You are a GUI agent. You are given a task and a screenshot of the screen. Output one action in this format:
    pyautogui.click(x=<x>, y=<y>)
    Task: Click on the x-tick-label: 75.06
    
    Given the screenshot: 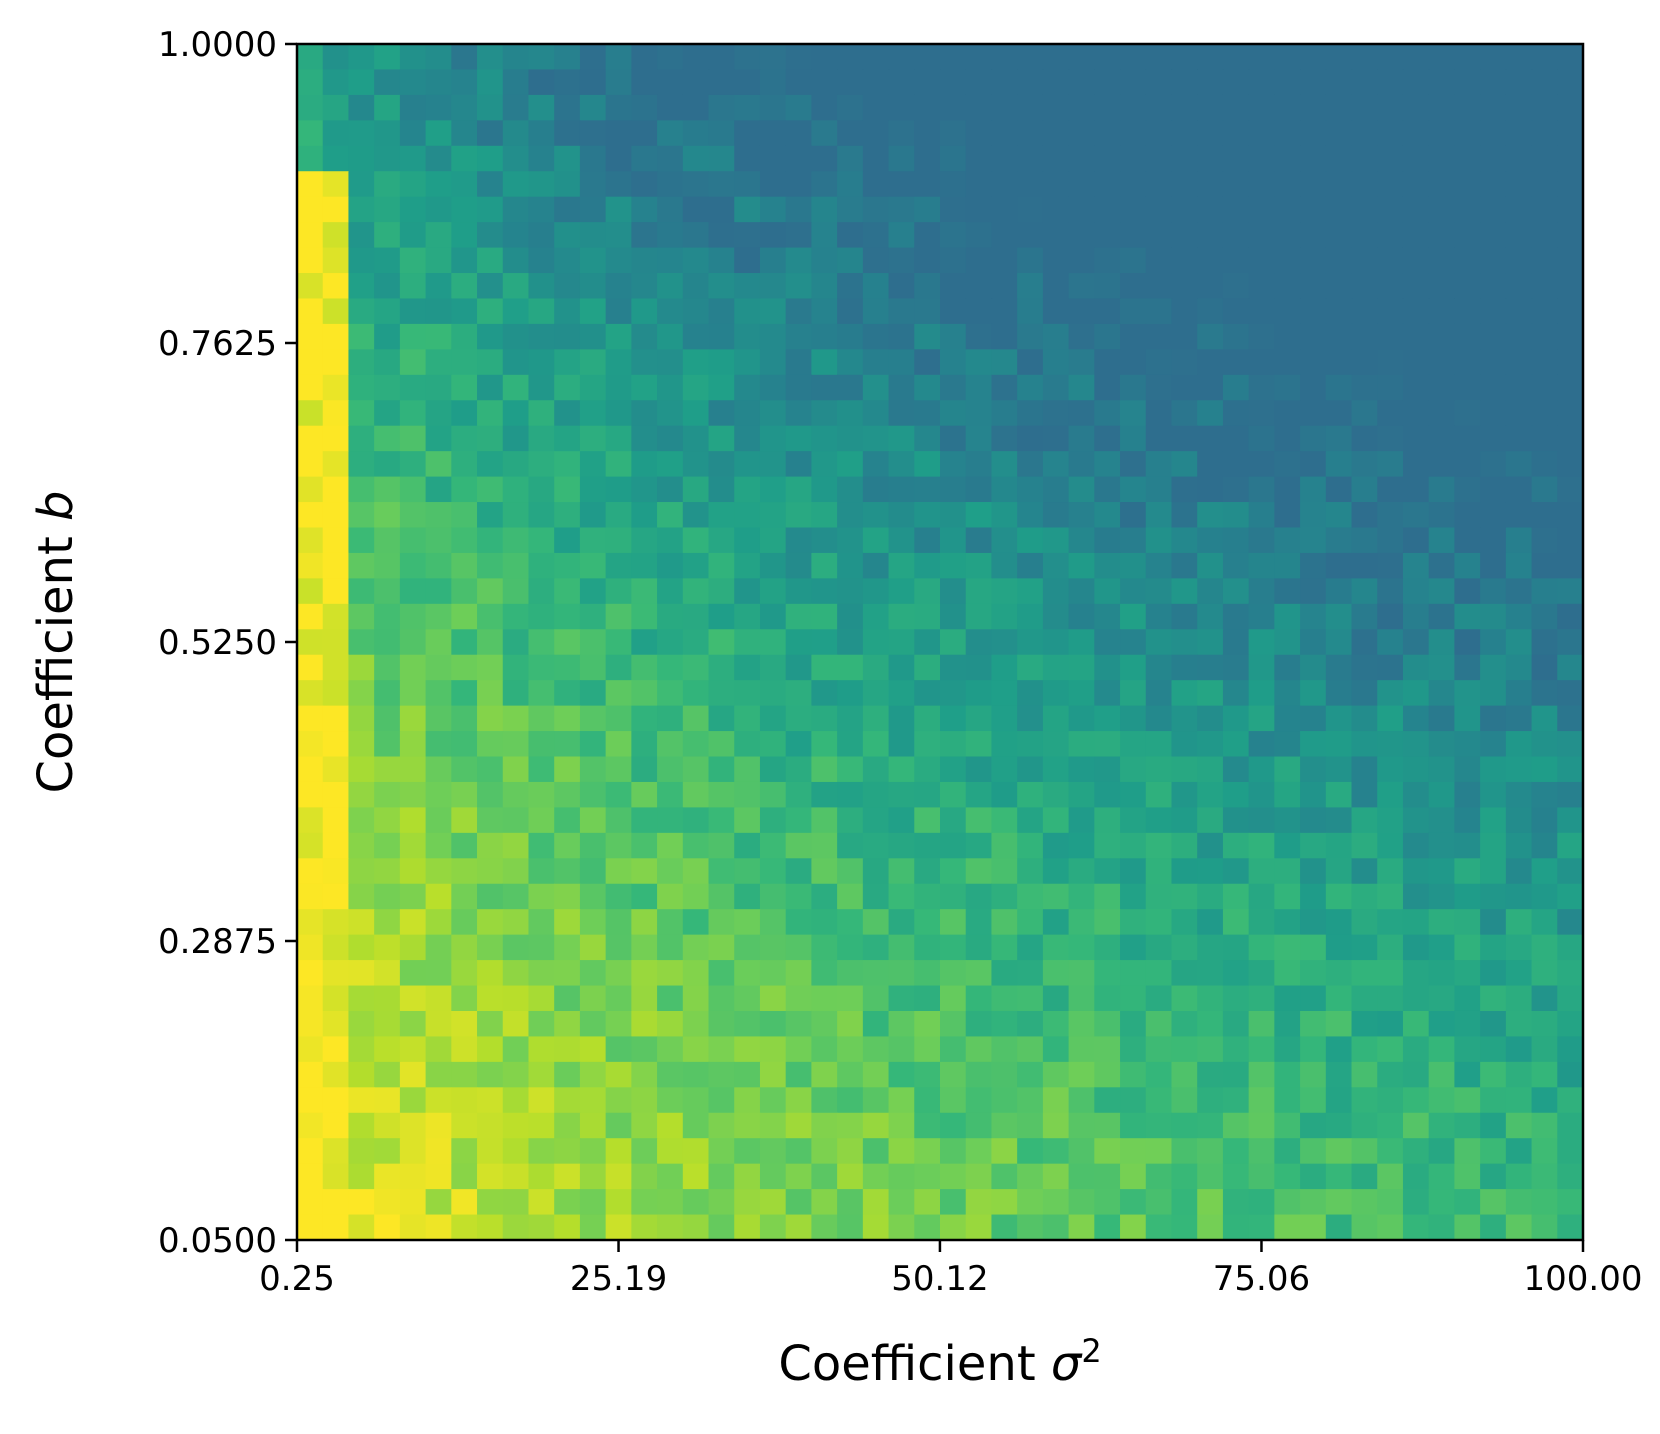 What is the action you would take?
    pyautogui.click(x=1261, y=1279)
    